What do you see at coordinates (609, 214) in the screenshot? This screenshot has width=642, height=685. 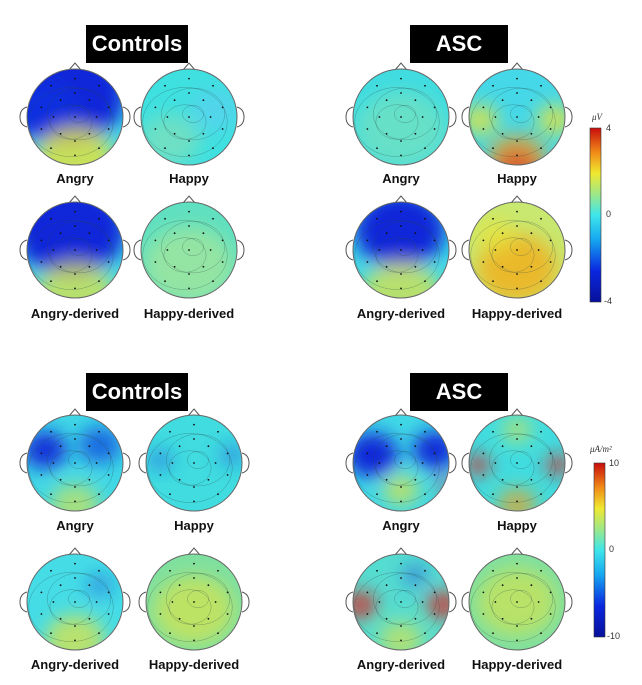 I see `colorbar-mid-top: 0` at bounding box center [609, 214].